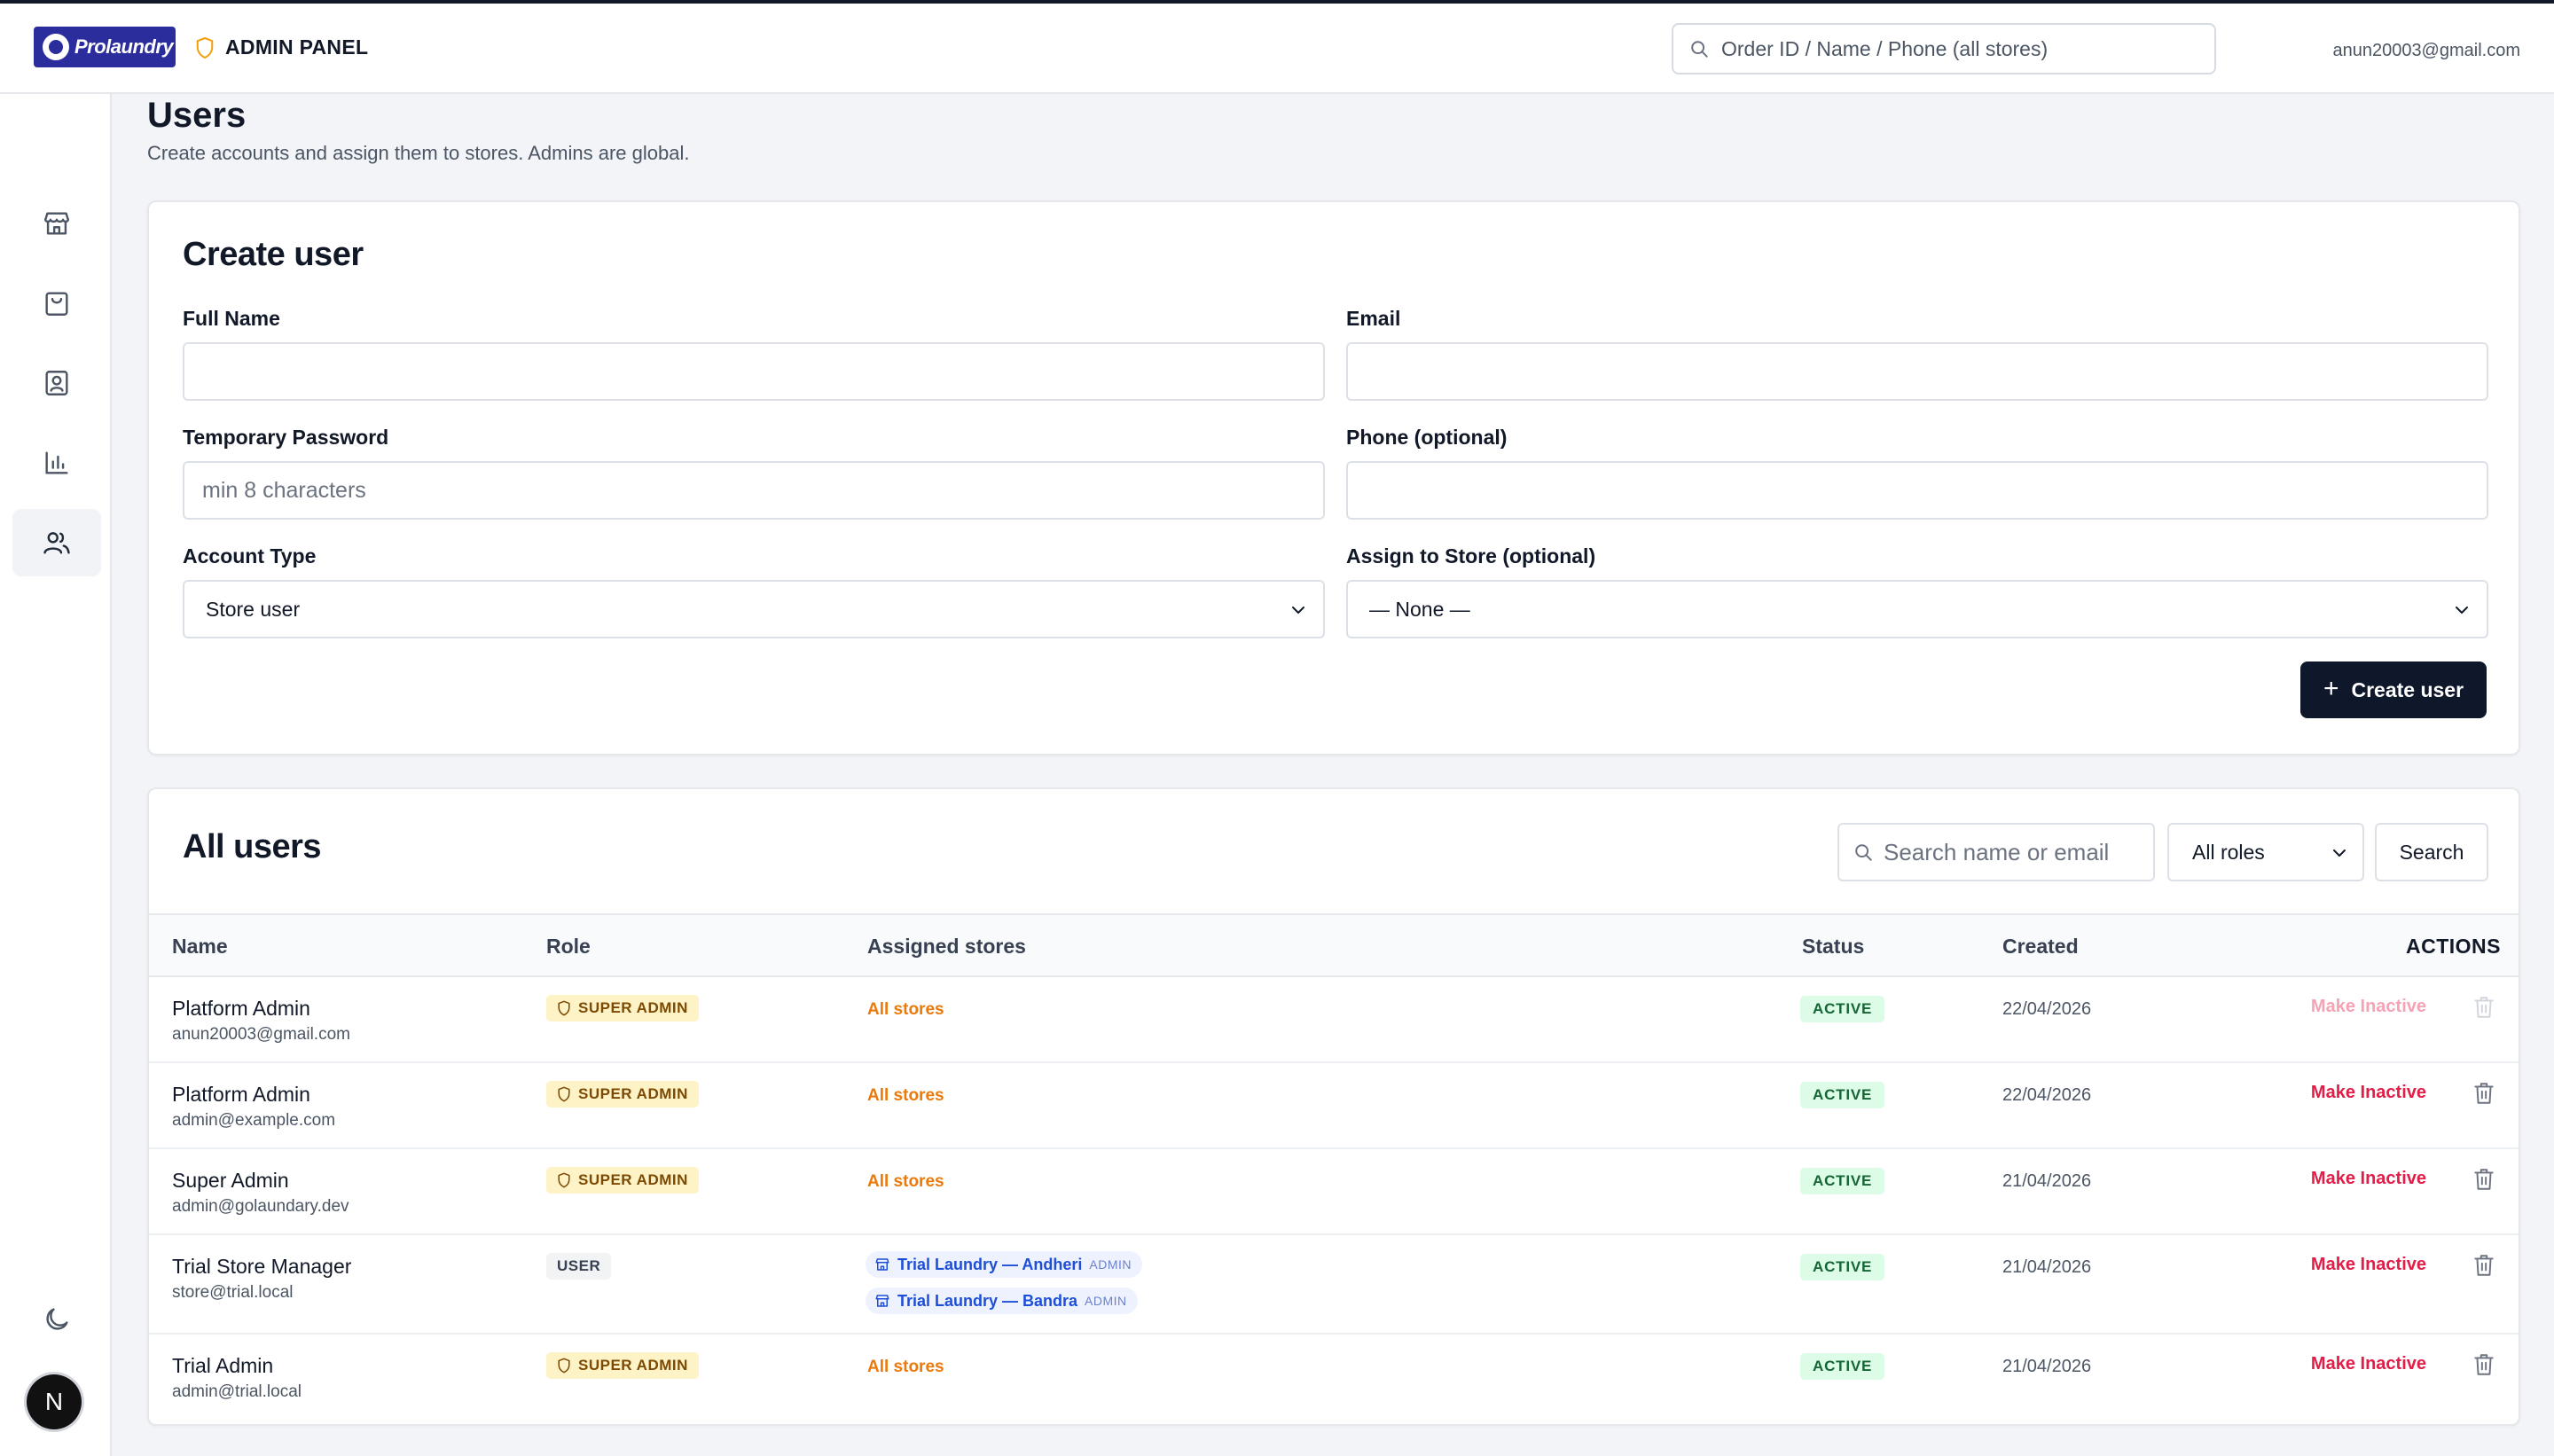 The width and height of the screenshot is (2554, 1456). What do you see at coordinates (230, 1180) in the screenshot?
I see `user-name: Super Admin` at bounding box center [230, 1180].